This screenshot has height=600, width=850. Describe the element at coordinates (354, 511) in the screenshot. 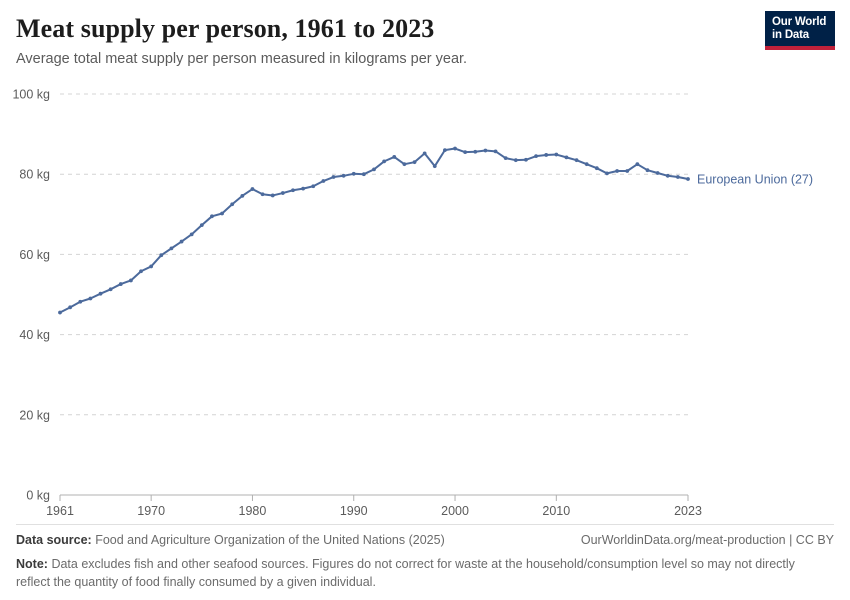

I see `x-axis-tick-label: 1990` at that location.